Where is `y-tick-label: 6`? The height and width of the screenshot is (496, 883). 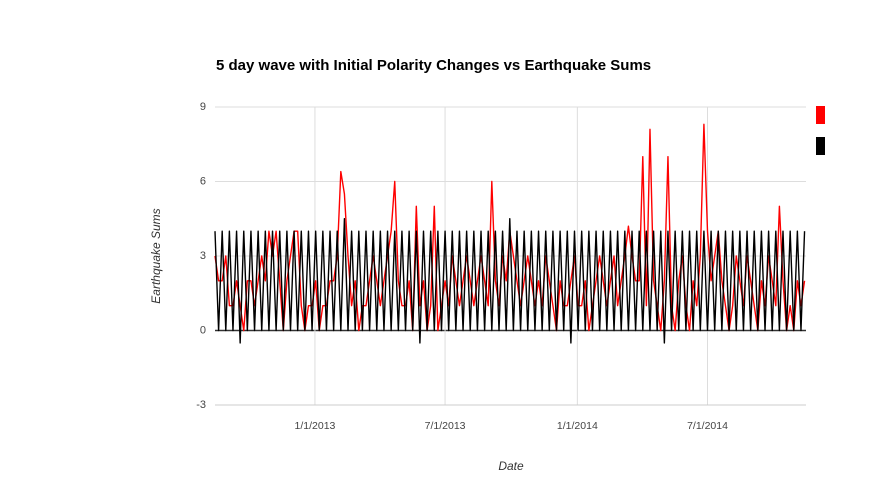 y-tick-label: 6 is located at coordinates (203, 181).